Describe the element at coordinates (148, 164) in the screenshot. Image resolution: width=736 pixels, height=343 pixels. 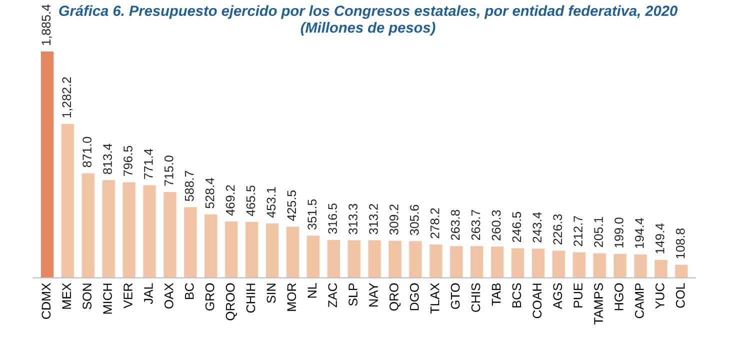
I see `data-label: 771.4` at that location.